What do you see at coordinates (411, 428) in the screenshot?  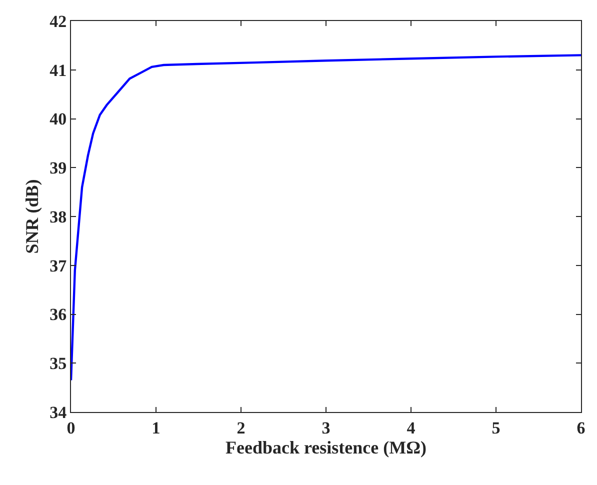 I see `x-tick-label: 4` at bounding box center [411, 428].